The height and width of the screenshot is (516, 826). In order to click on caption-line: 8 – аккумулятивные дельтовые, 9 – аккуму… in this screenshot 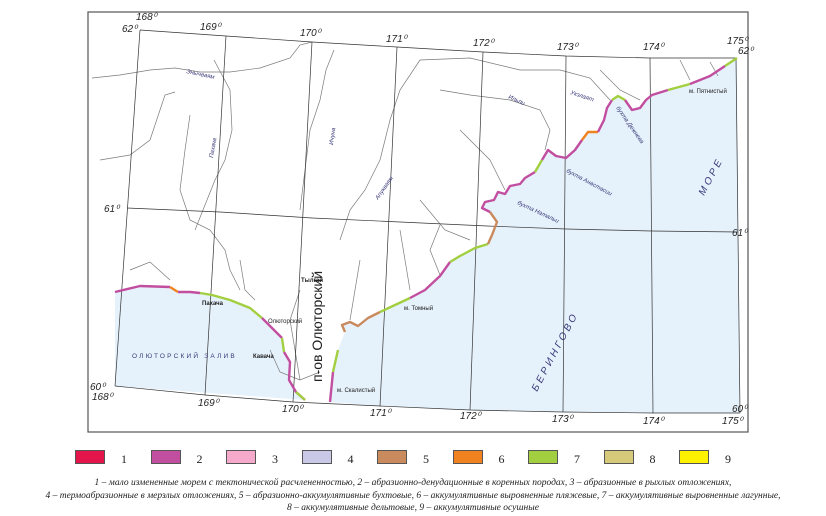, I will do `click(413, 508)`.